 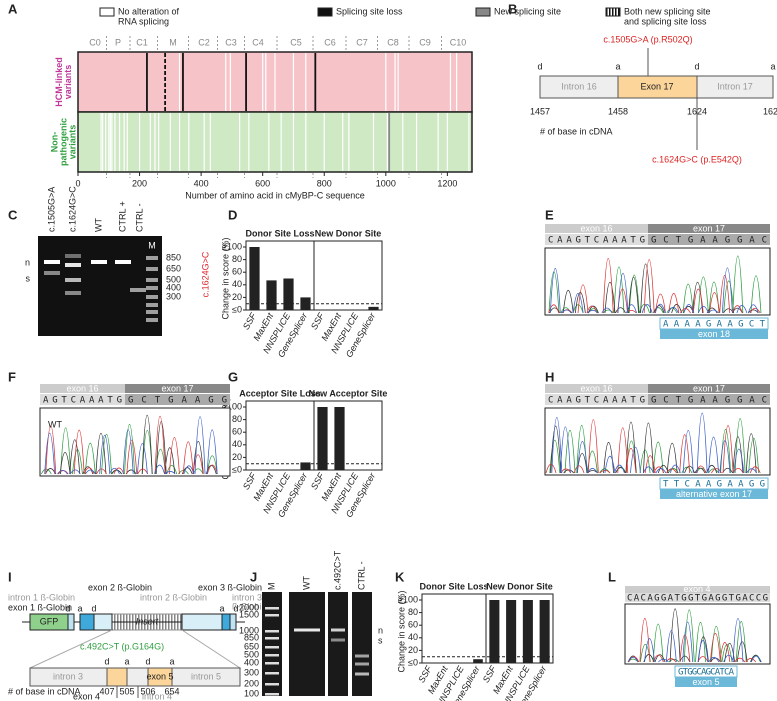 What do you see at coordinates (147, 691) in the screenshot?
I see `base-number: 506` at bounding box center [147, 691].